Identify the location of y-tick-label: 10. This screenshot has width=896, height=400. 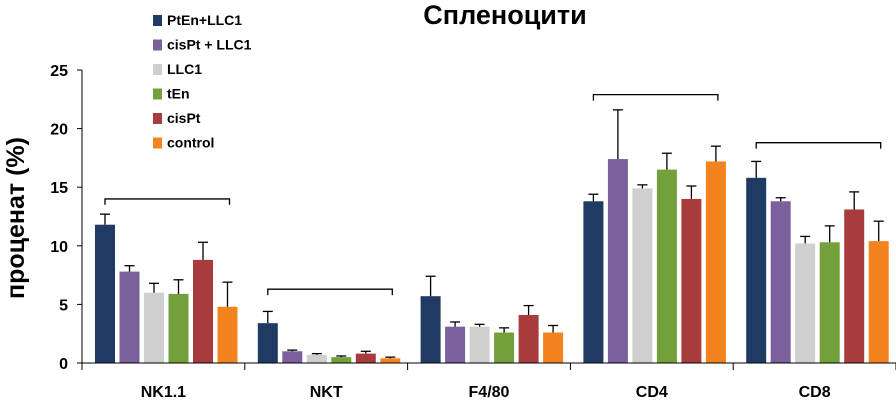
(59, 247).